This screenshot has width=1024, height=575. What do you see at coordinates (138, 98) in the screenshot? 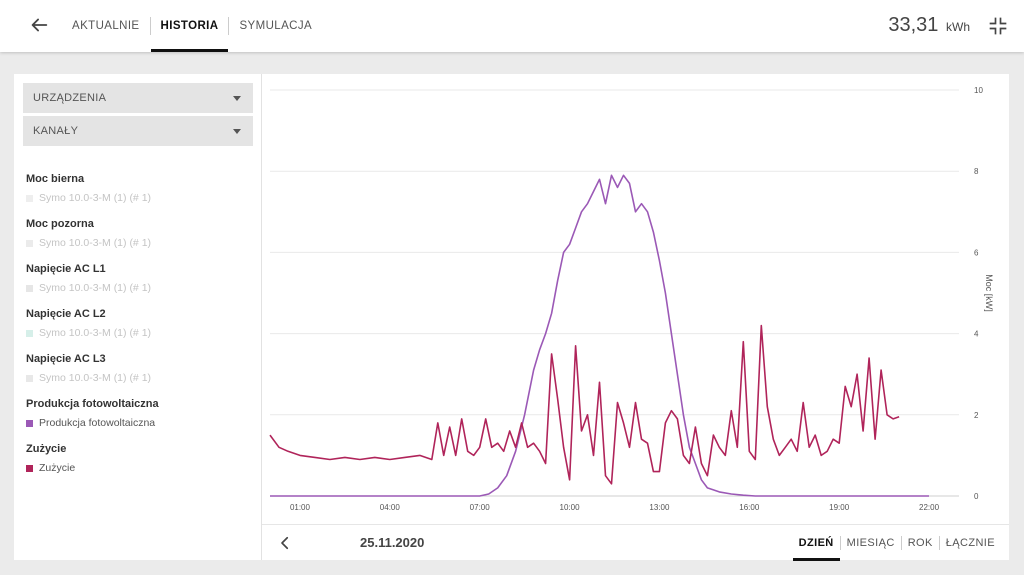
I see `devices-dropdown: URZĄDZENIA` at bounding box center [138, 98].